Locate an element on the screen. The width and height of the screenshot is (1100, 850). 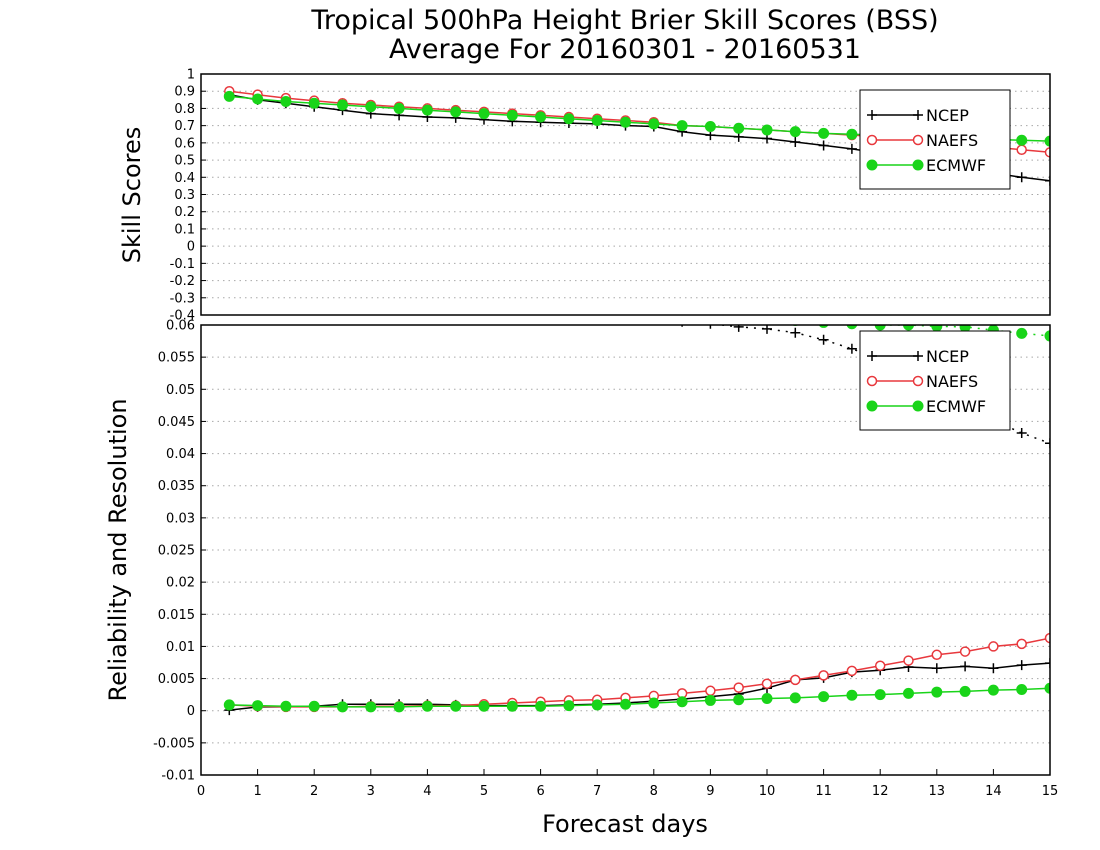
top-y-tick-label: 0.8 is located at coordinates (184, 109).